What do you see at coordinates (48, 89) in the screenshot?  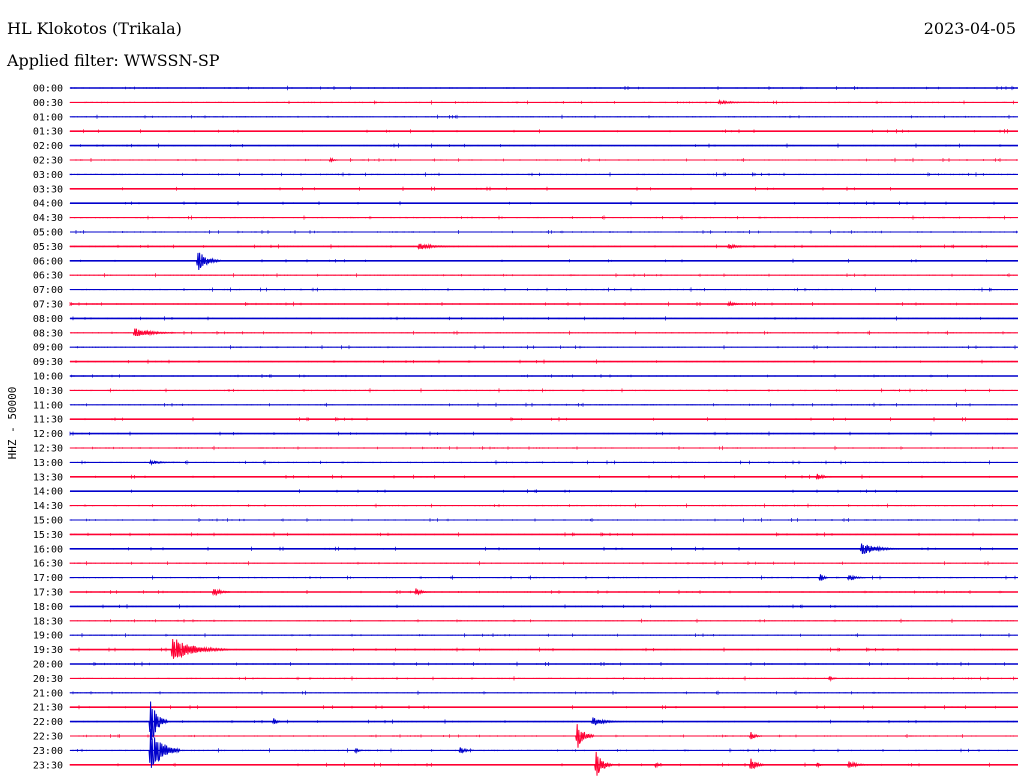 I see `row-time-label: 00:00` at bounding box center [48, 89].